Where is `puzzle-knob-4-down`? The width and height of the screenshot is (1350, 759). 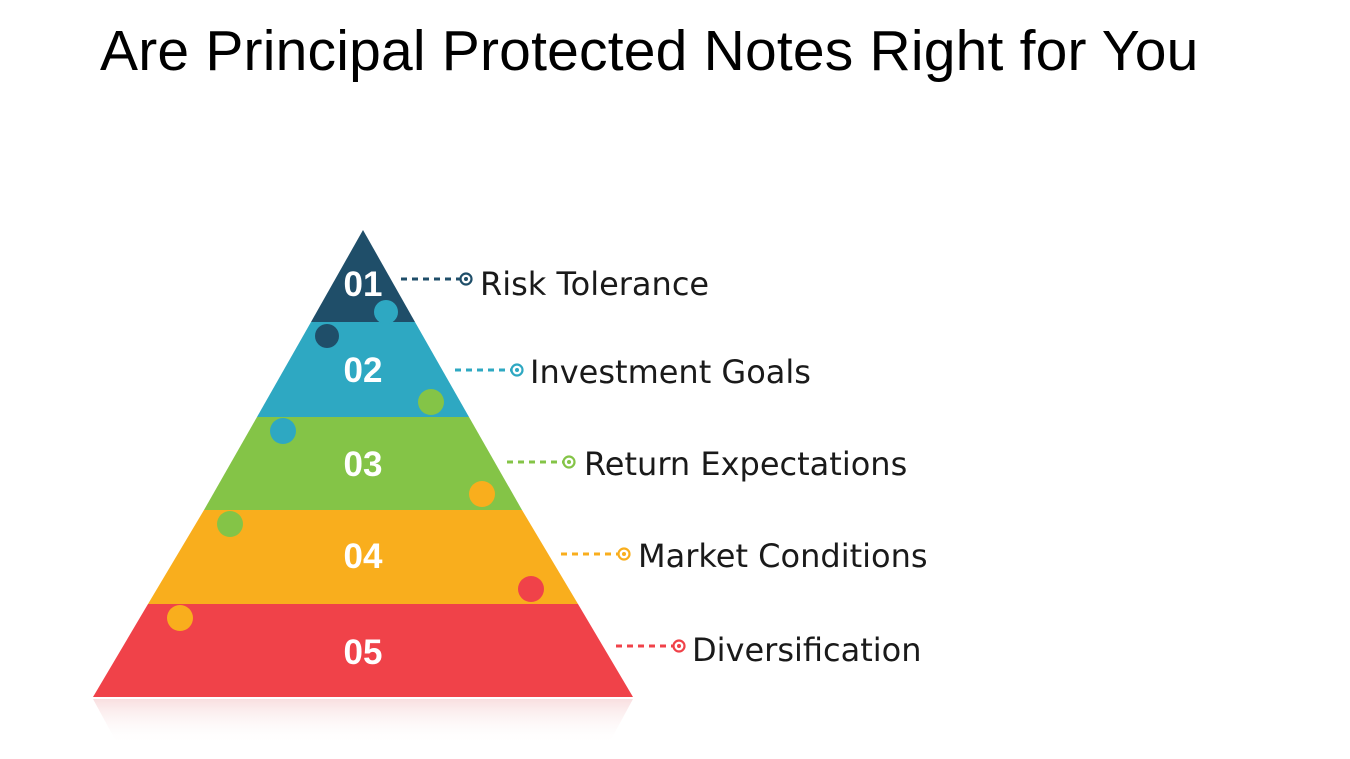 puzzle-knob-4-down is located at coordinates (180, 618).